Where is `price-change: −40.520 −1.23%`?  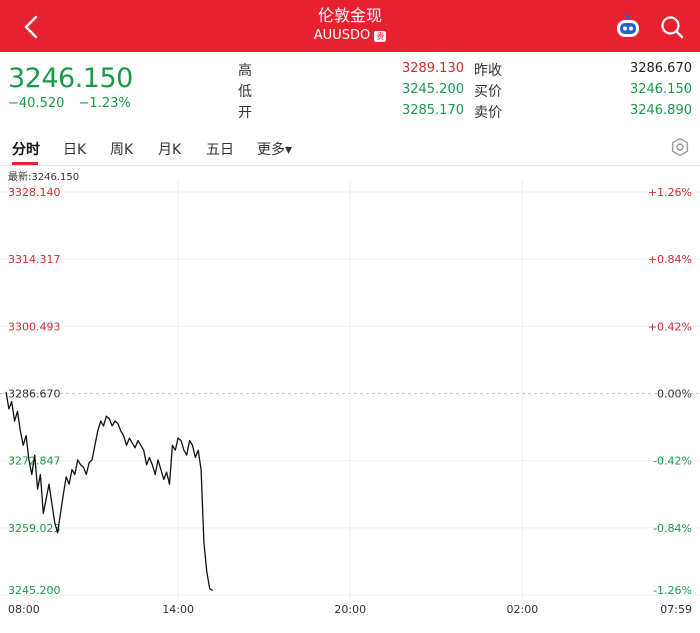 price-change: −40.520 −1.23% is located at coordinates (74, 103).